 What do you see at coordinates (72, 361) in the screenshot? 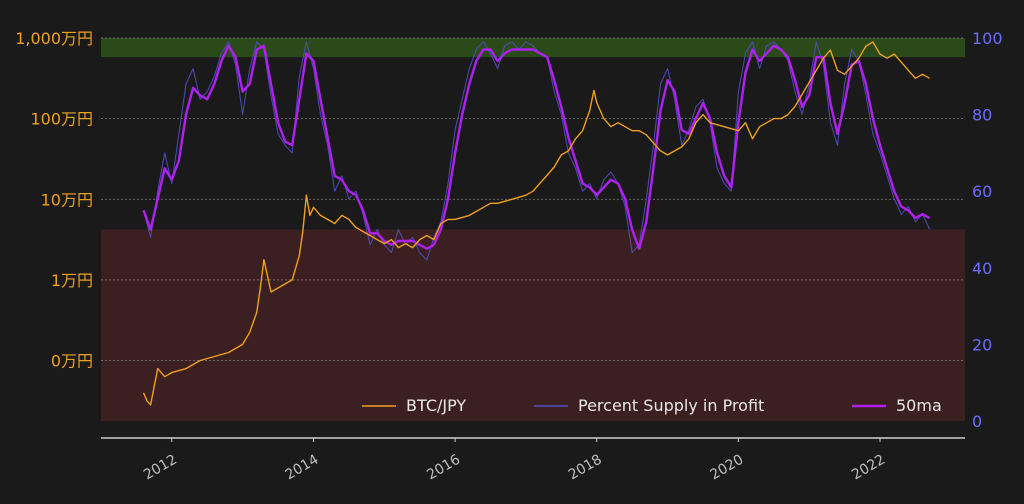
I see `left-tick-label-4: 0万円` at bounding box center [72, 361].